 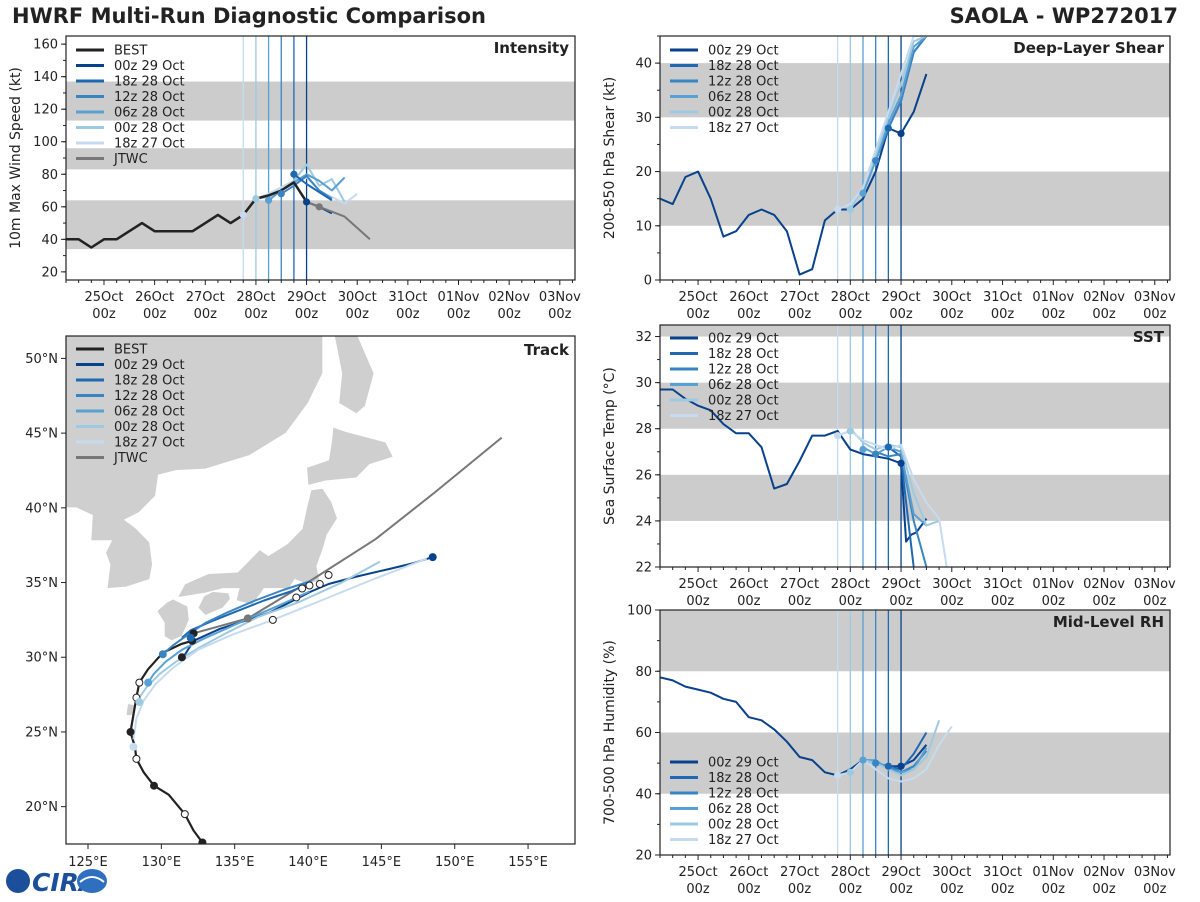 What do you see at coordinates (18, 881) in the screenshot?
I see `globe-icon` at bounding box center [18, 881].